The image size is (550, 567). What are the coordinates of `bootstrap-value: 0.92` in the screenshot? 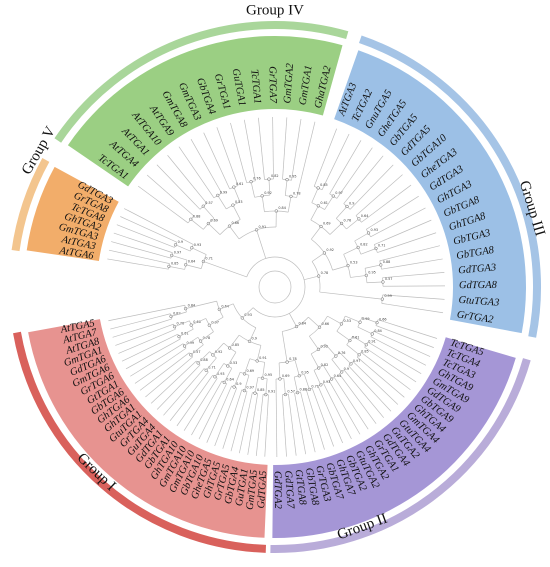 It's located at (330, 250).